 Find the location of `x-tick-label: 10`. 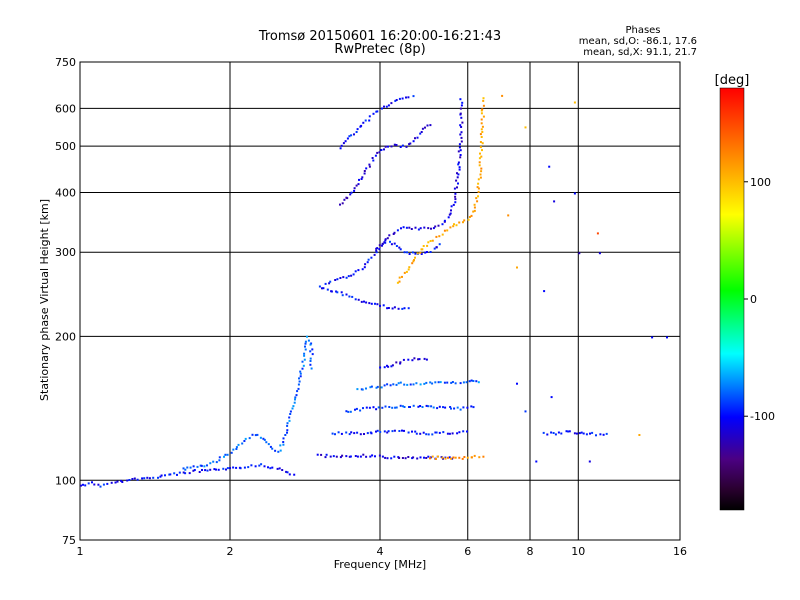

x-tick-label: 10 is located at coordinates (578, 551).